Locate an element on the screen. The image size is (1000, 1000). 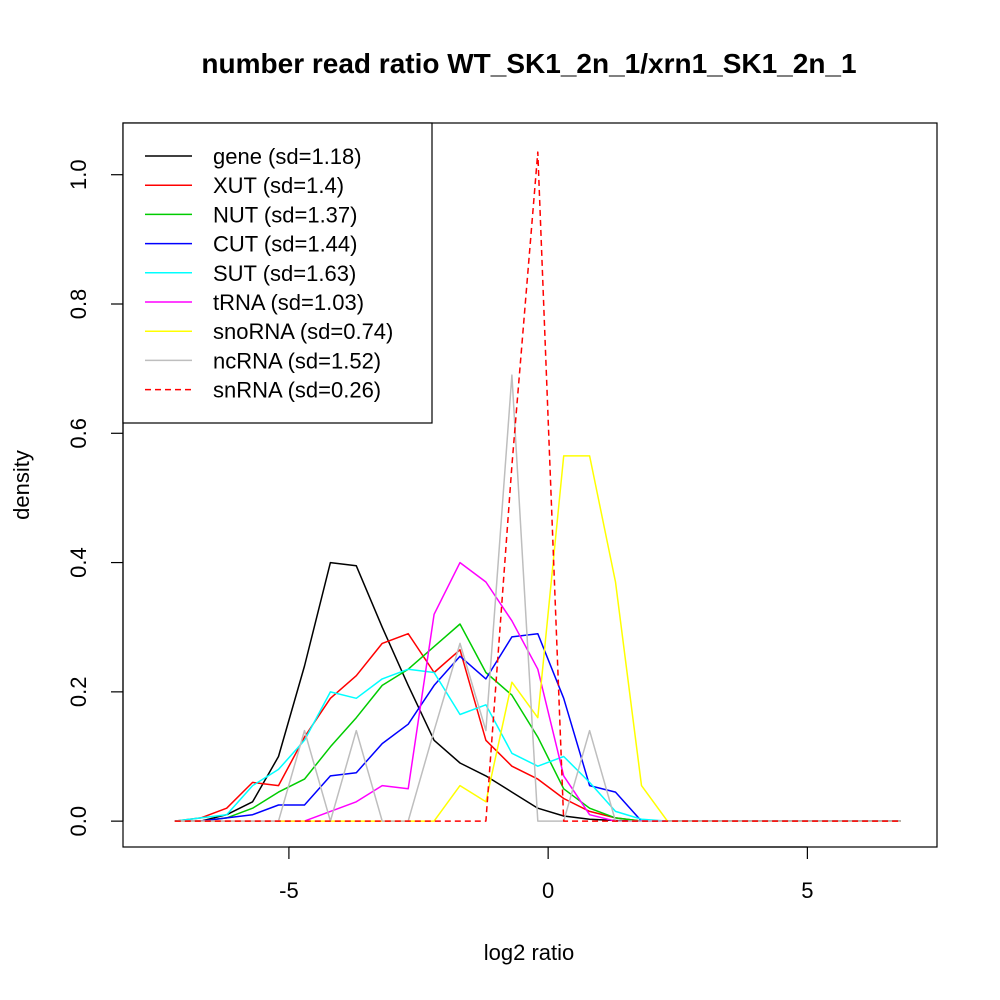
y-axis-label: density is located at coordinates (21, 485).